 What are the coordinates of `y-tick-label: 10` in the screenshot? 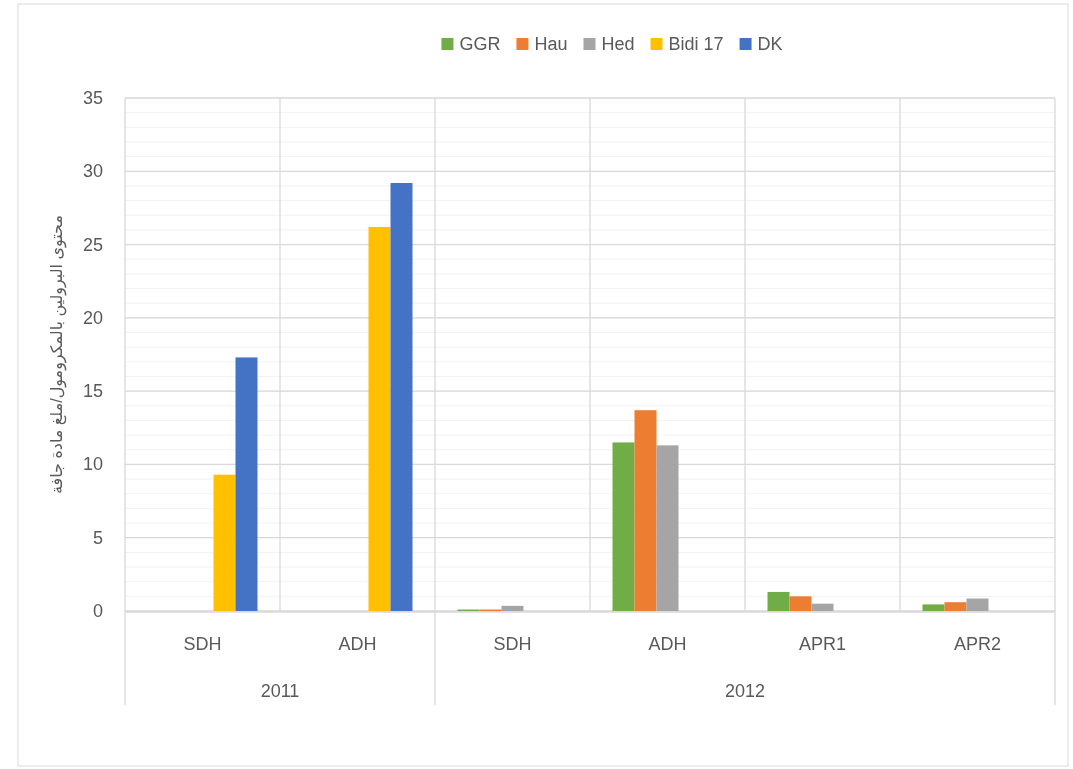 It's located at (92, 464).